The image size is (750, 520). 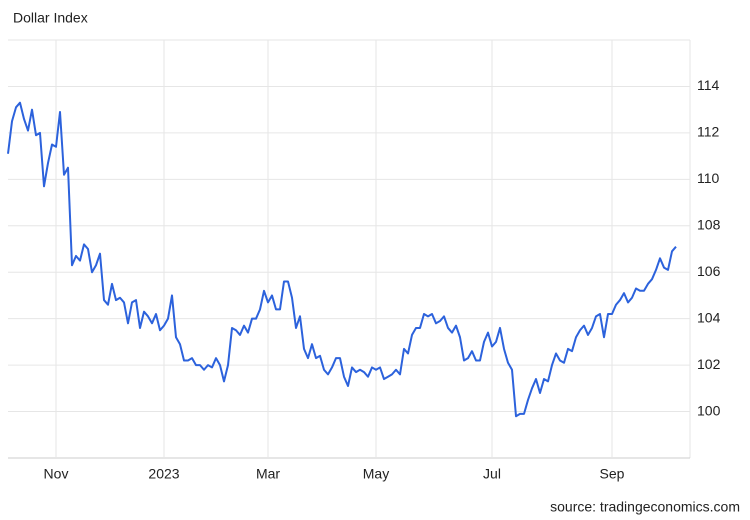 I want to click on x-tick-label: Nov, so click(x=56, y=474).